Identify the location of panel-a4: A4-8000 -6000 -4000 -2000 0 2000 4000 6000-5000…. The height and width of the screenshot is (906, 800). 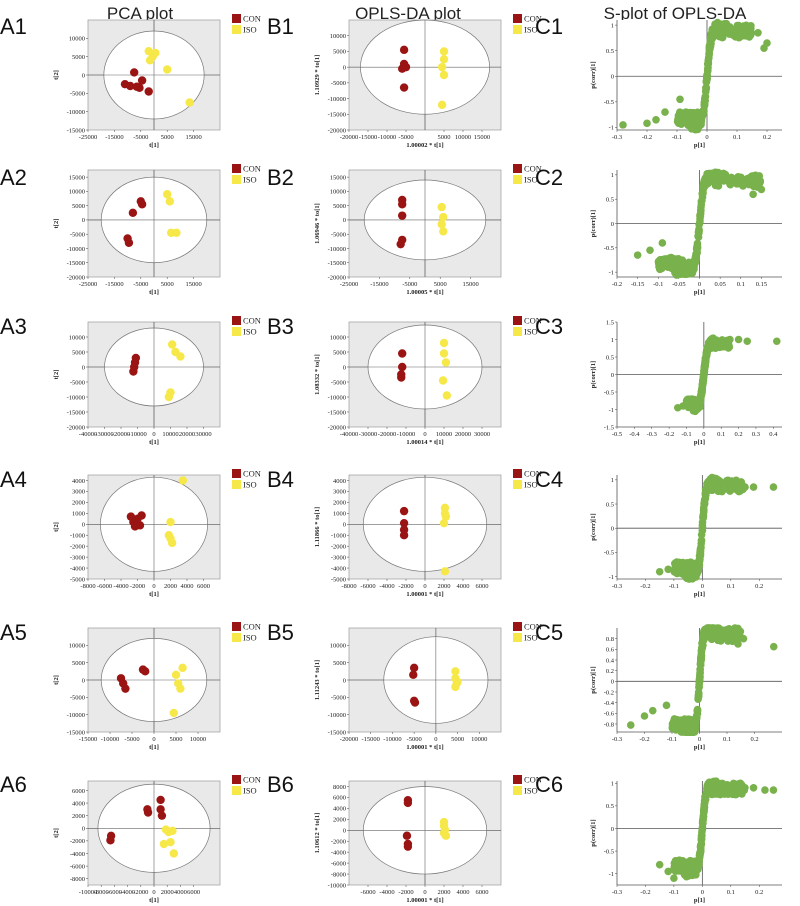
(130, 532).